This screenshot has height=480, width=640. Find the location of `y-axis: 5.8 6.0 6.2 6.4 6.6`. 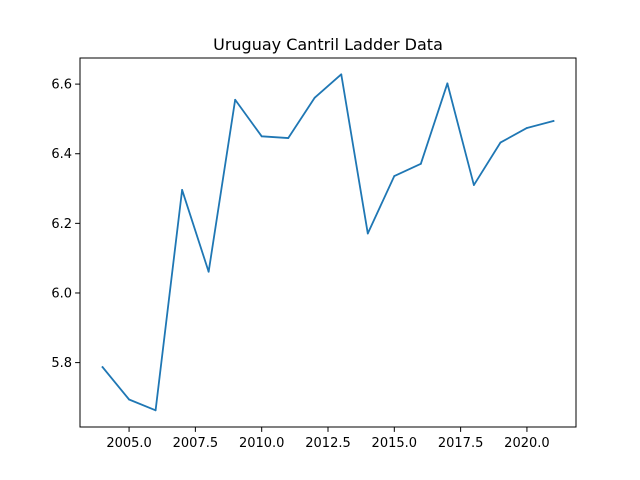

y-axis: 5.8 6.0 6.2 6.4 6.6 is located at coordinates (65, 224).